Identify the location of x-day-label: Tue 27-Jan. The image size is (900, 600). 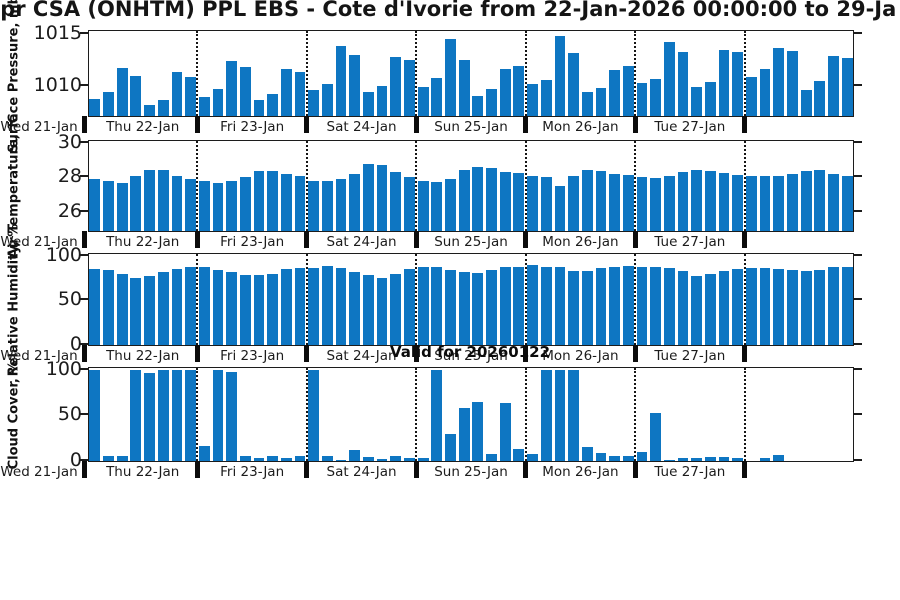
(690, 242).